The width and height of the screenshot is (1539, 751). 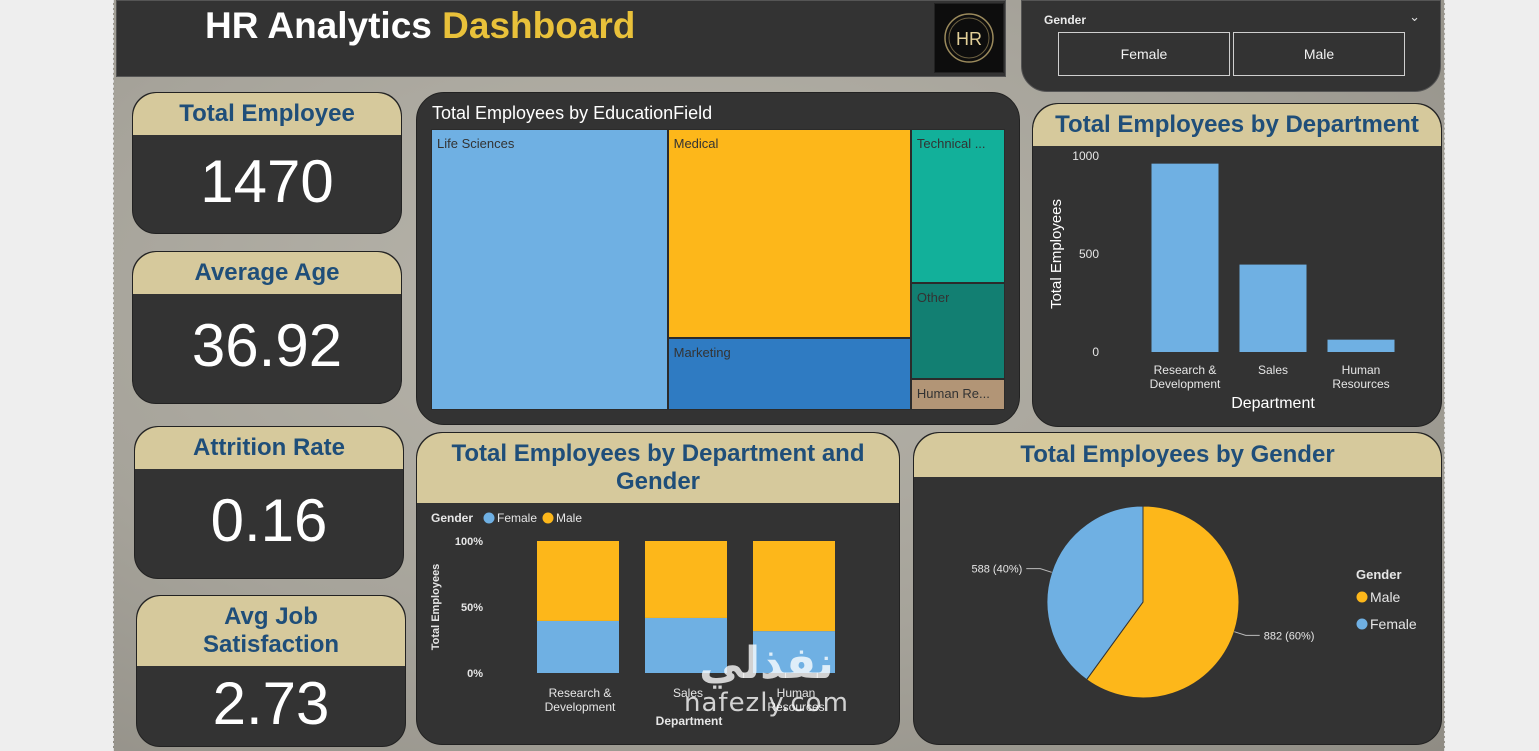 What do you see at coordinates (569, 518) in the screenshot?
I see `legend-label-male: Male` at bounding box center [569, 518].